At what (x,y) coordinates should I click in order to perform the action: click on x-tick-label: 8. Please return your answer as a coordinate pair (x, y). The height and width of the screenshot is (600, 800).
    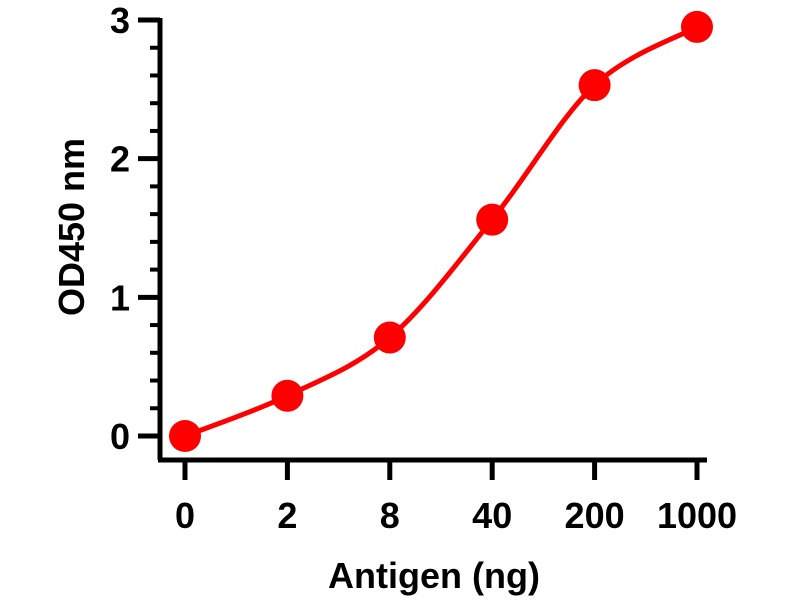
    Looking at the image, I should click on (390, 515).